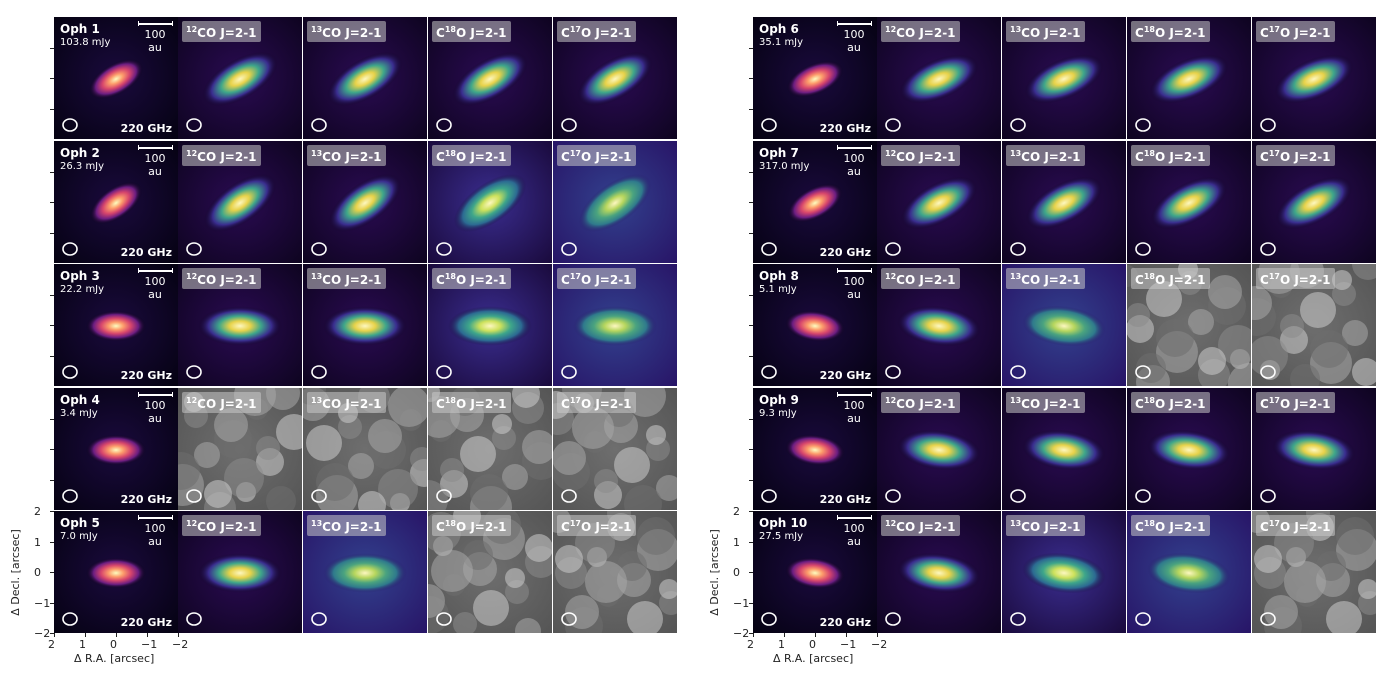 The width and height of the screenshot is (1391, 680). I want to click on x-tick-label: 2, so click(750, 644).